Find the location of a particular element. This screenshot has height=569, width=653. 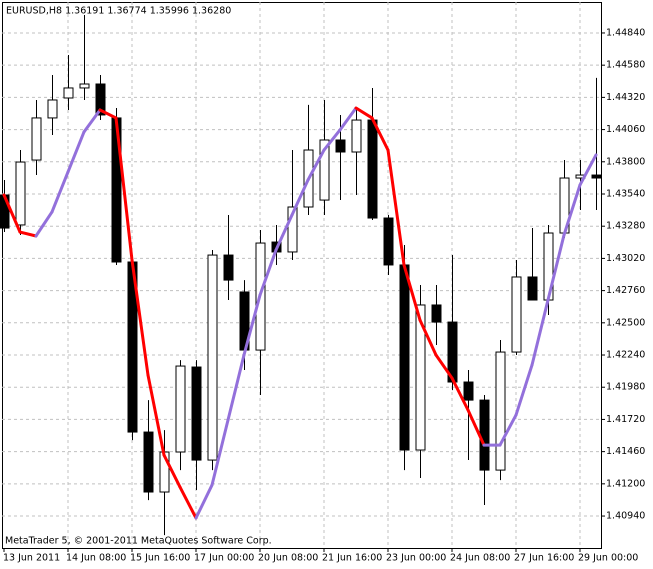

y-tick-label: 1.43540 is located at coordinates (625, 193).